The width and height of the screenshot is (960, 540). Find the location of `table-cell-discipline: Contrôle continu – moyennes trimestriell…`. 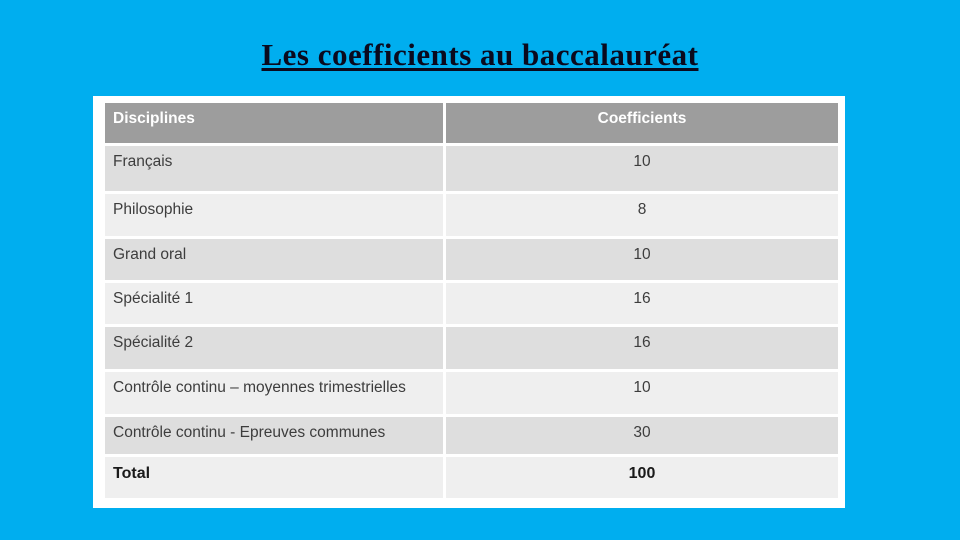

table-cell-discipline: Contrôle continu – moyennes trimestriell… is located at coordinates (274, 393).